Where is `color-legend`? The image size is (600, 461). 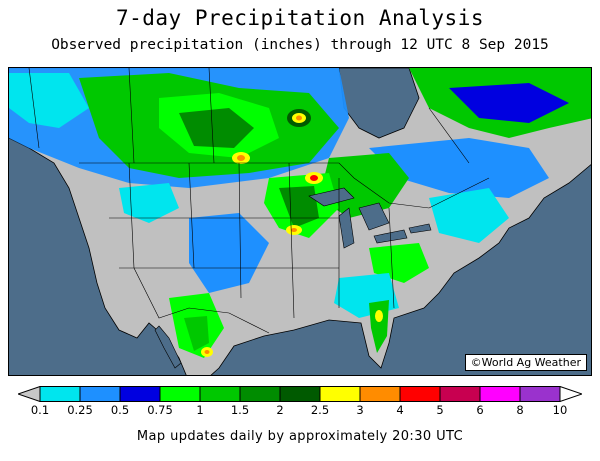 color-legend is located at coordinates (300, 394).